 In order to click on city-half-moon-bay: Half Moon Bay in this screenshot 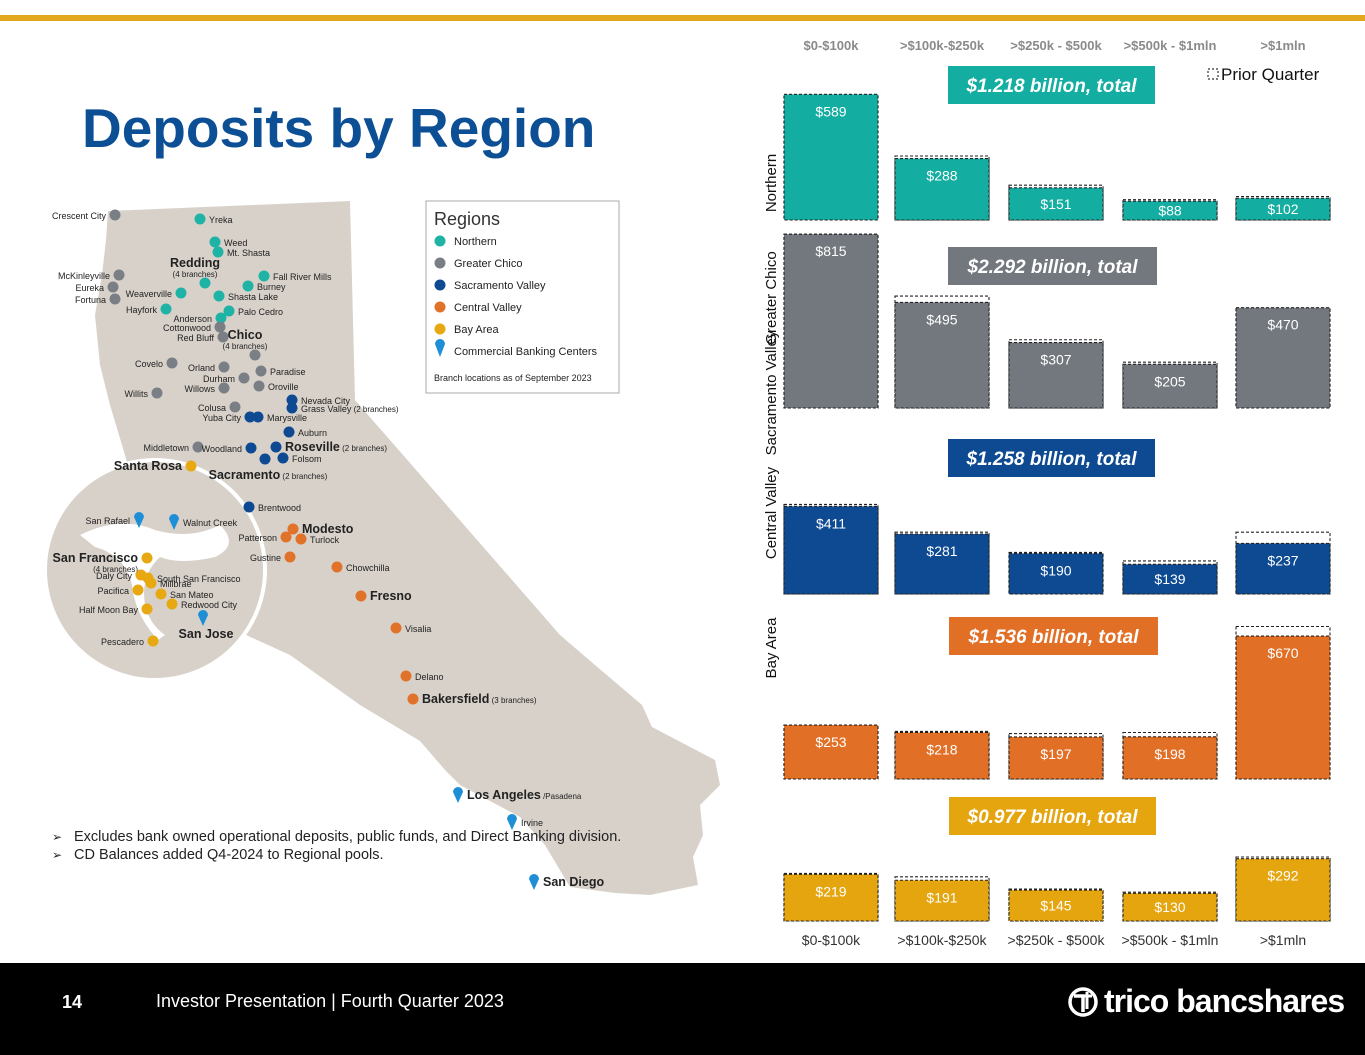, I will do `click(116, 609)`.